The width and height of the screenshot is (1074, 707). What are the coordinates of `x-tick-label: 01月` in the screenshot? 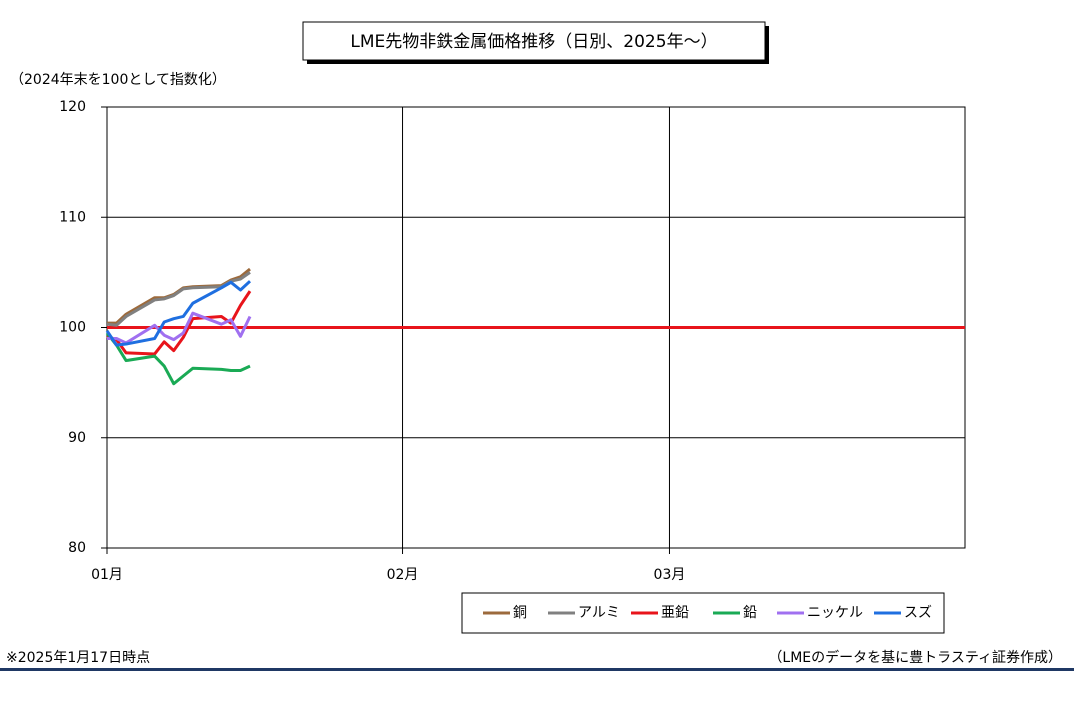 It's located at (107, 575).